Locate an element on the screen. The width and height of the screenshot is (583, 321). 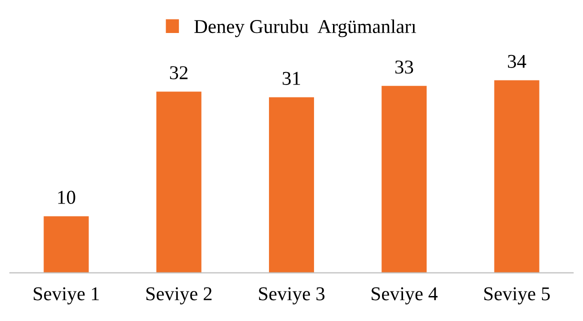
data-label: 34 is located at coordinates (517, 61).